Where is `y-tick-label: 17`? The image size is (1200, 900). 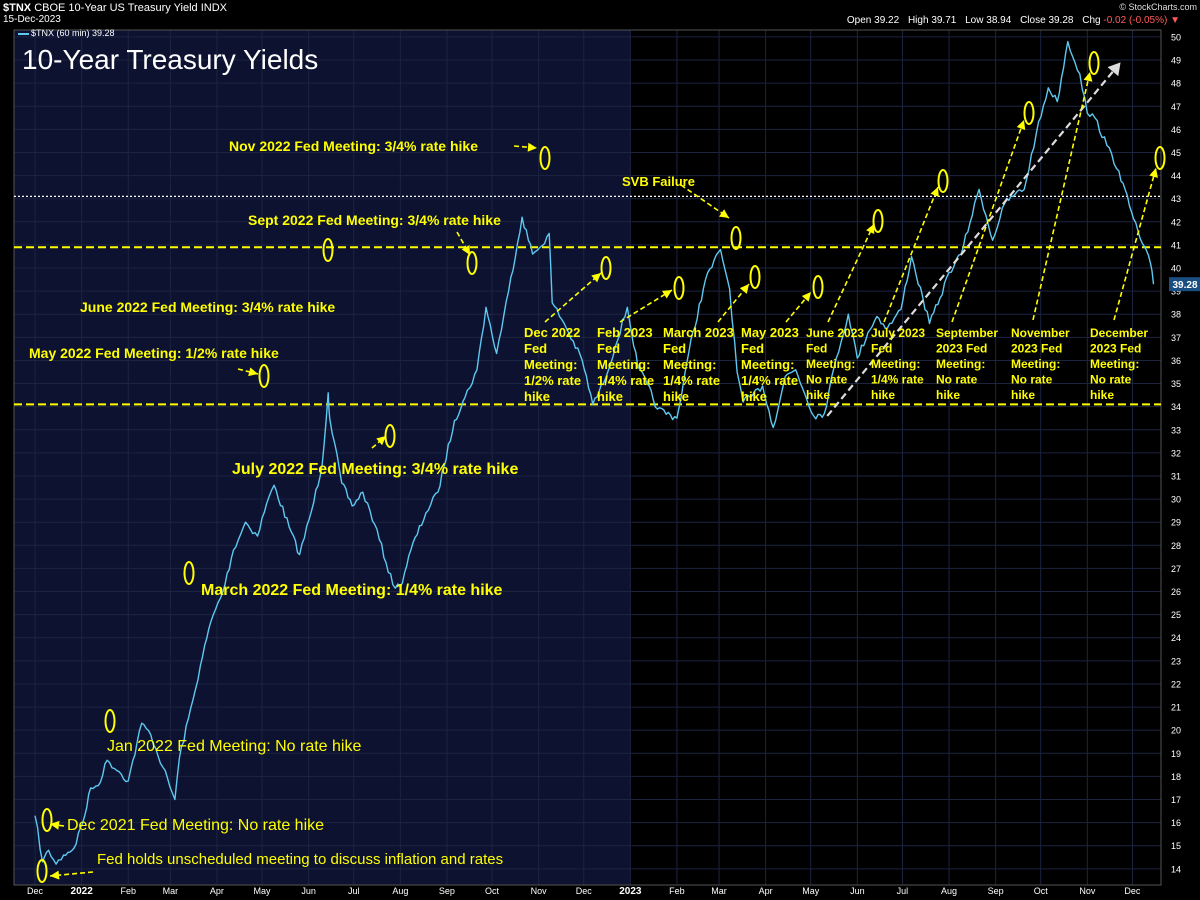 y-tick-label: 17 is located at coordinates (1176, 800).